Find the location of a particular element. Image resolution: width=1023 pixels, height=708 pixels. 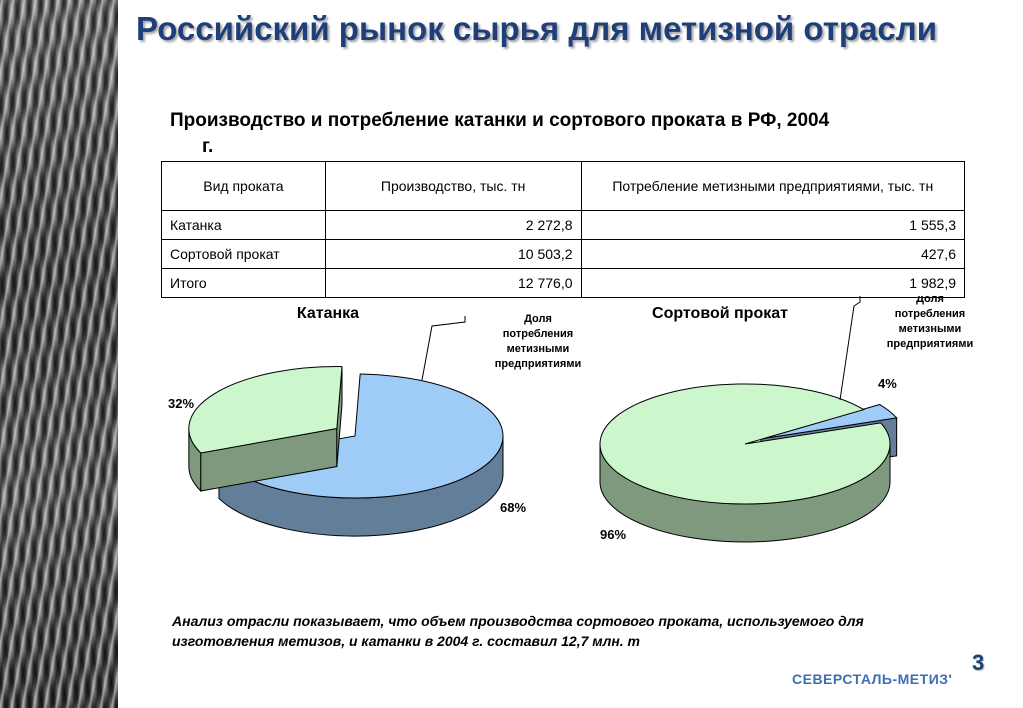

row-consumption: 427,6 is located at coordinates (773, 254).